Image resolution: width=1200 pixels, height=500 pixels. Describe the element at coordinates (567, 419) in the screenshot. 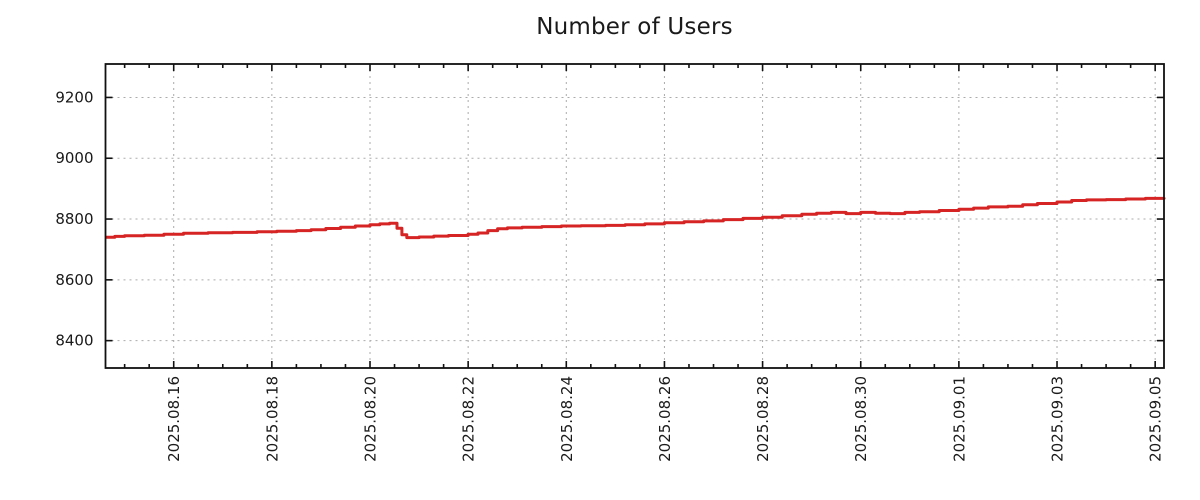

I see `x-tick-label: 2025.08.24` at that location.